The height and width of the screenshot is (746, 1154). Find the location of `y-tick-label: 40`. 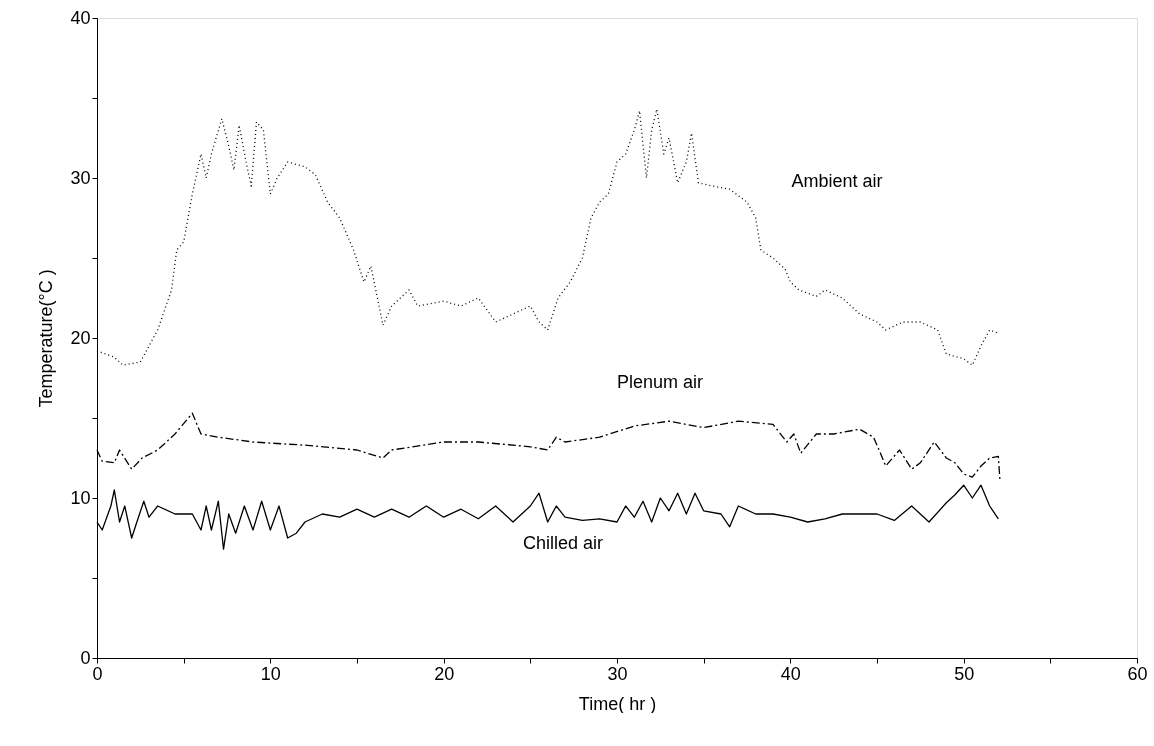

y-tick-label: 40 is located at coordinates (80, 17).